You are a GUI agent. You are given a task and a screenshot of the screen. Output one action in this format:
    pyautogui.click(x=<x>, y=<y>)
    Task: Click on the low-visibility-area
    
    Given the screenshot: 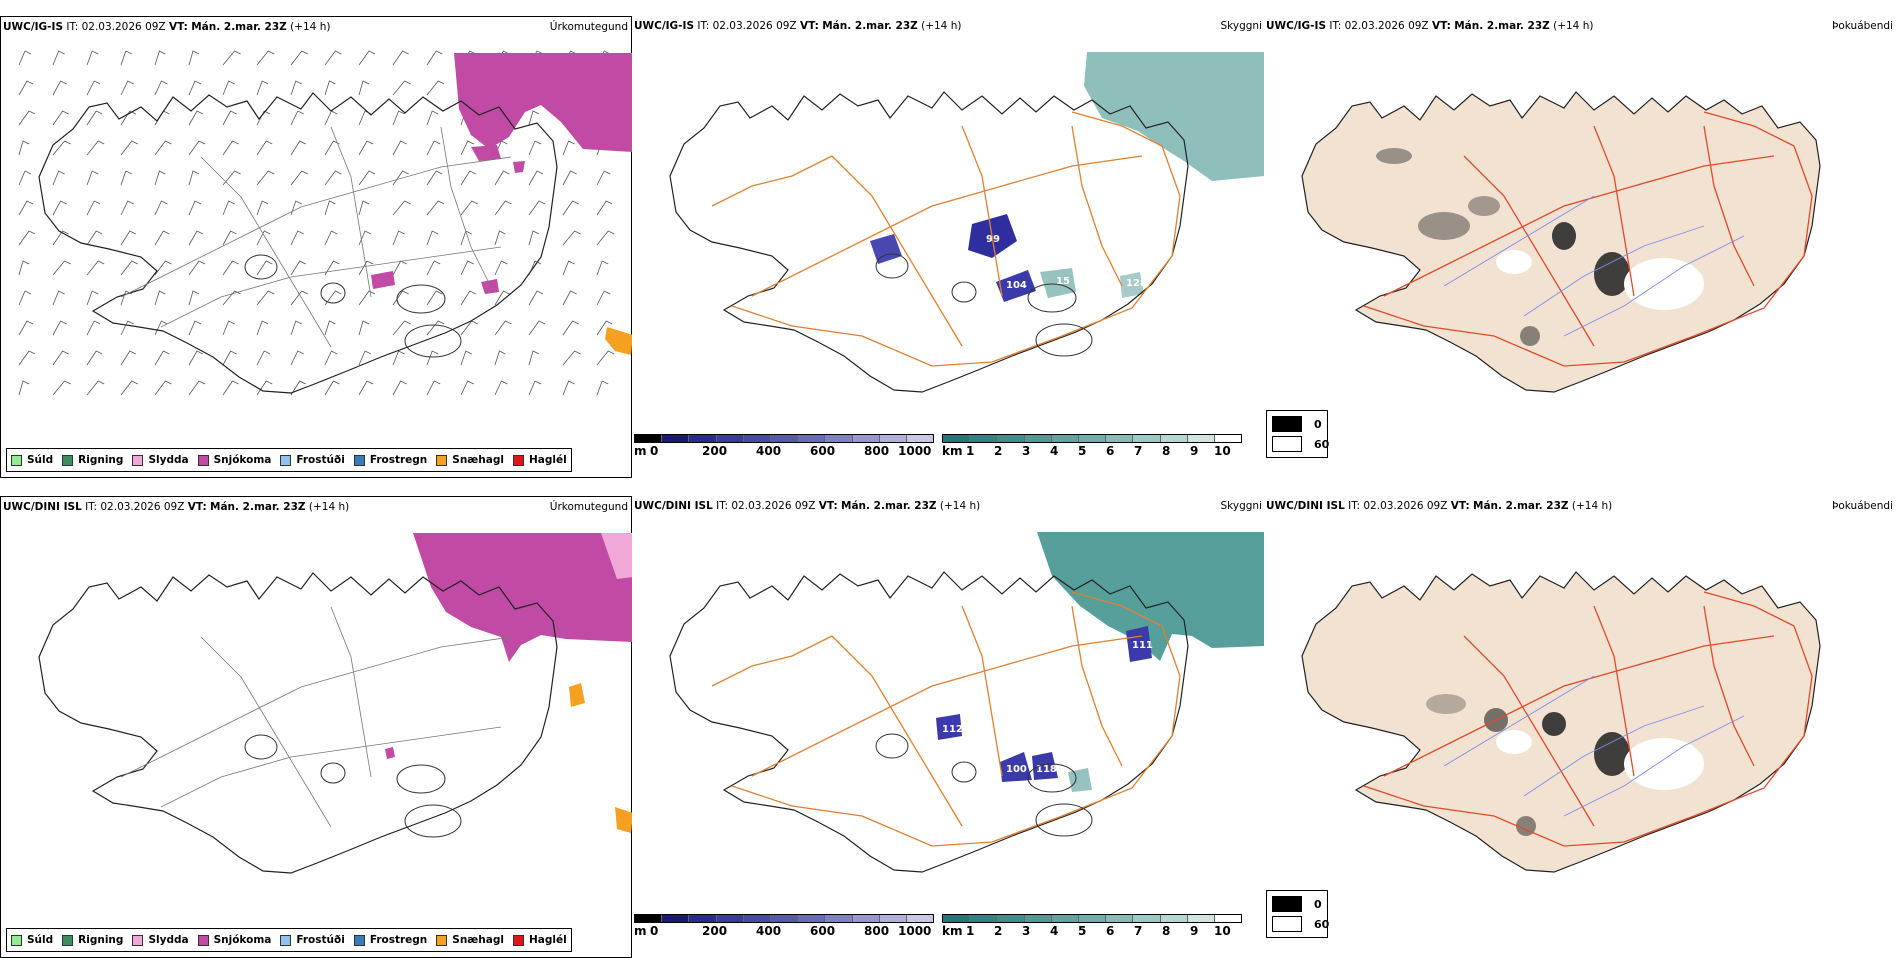 What is the action you would take?
    pyautogui.click(x=1132, y=285)
    